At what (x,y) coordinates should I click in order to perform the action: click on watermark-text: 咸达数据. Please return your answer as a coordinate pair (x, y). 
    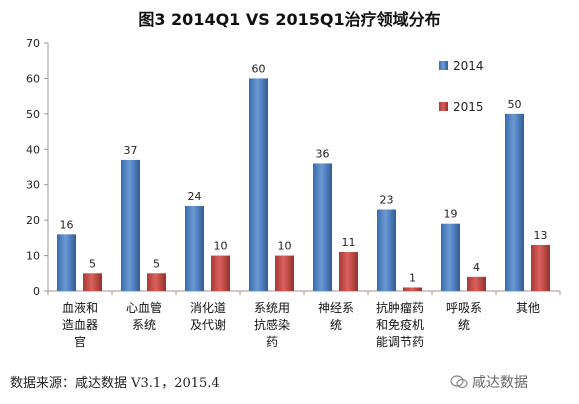
    Looking at the image, I should click on (500, 383).